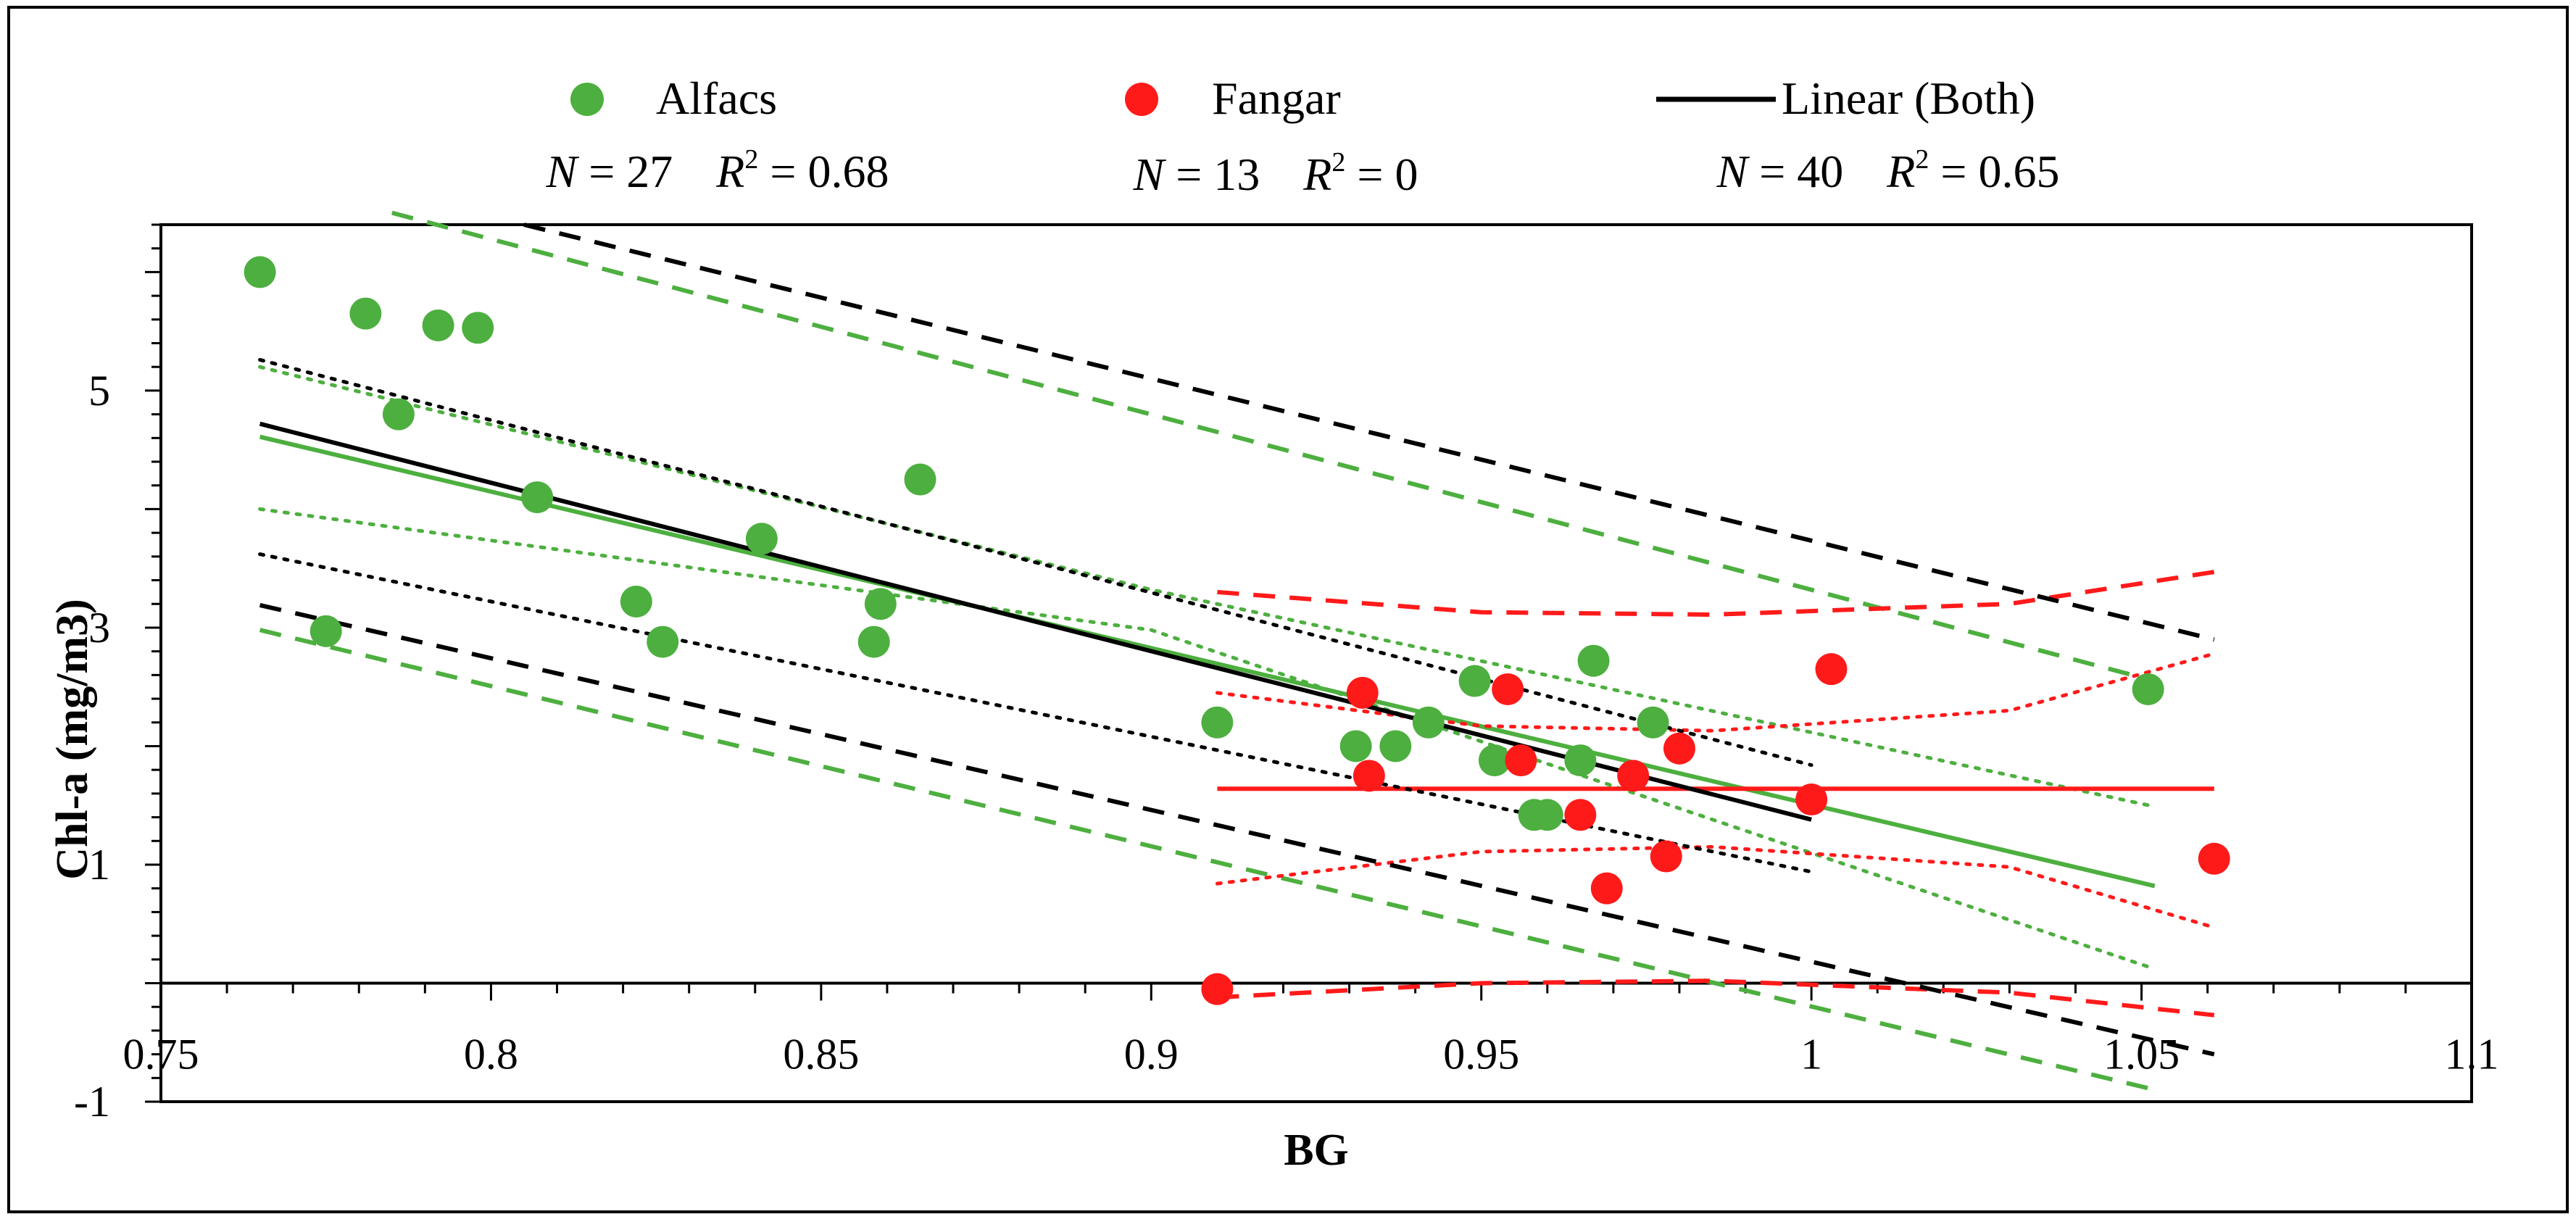  What do you see at coordinates (99, 391) in the screenshot?
I see `y-tick-label: 5` at bounding box center [99, 391].